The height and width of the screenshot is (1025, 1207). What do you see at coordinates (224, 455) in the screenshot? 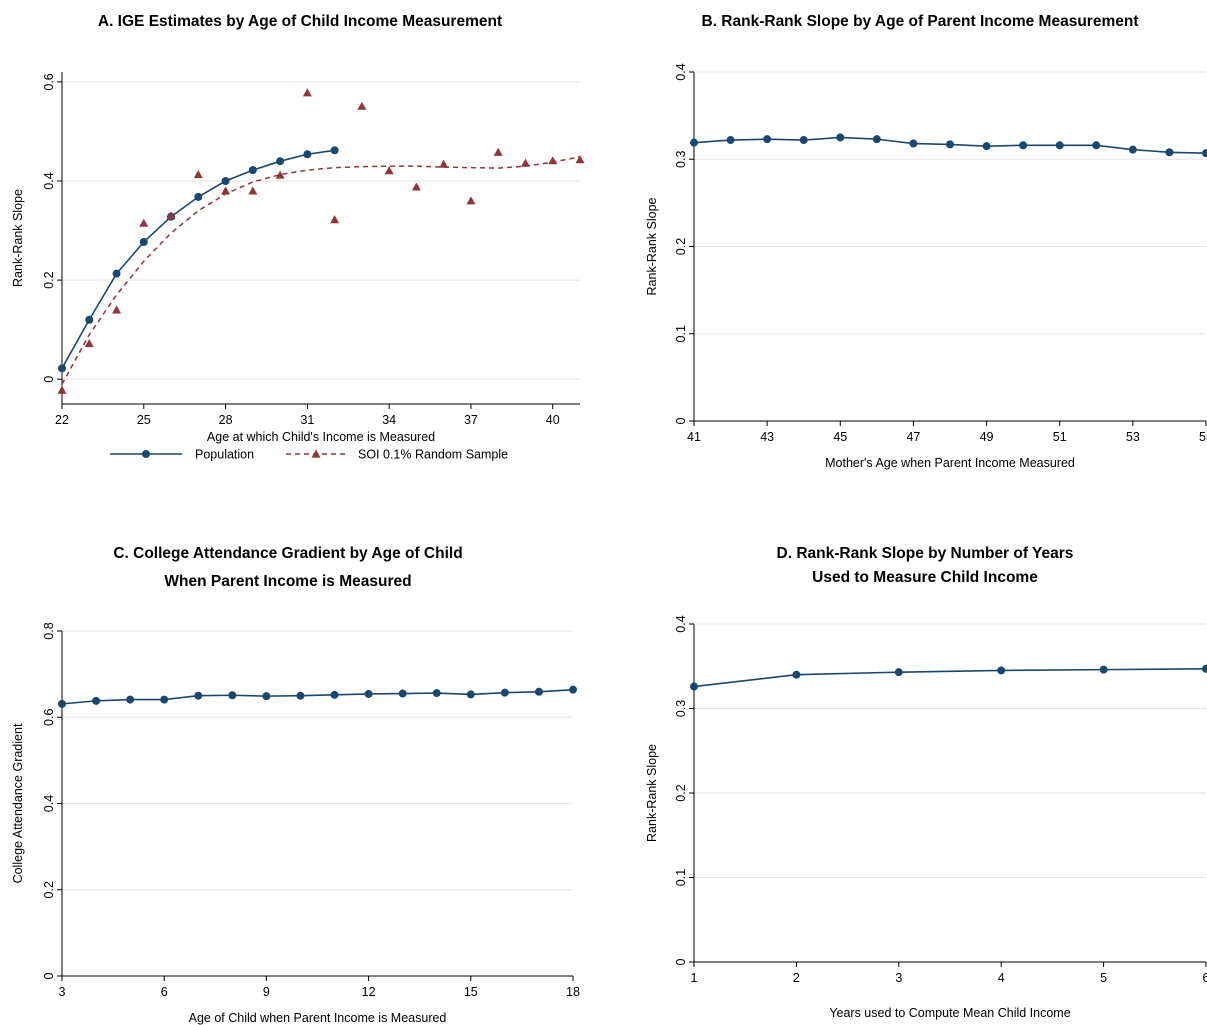
I see `legend-label: Population` at bounding box center [224, 455].